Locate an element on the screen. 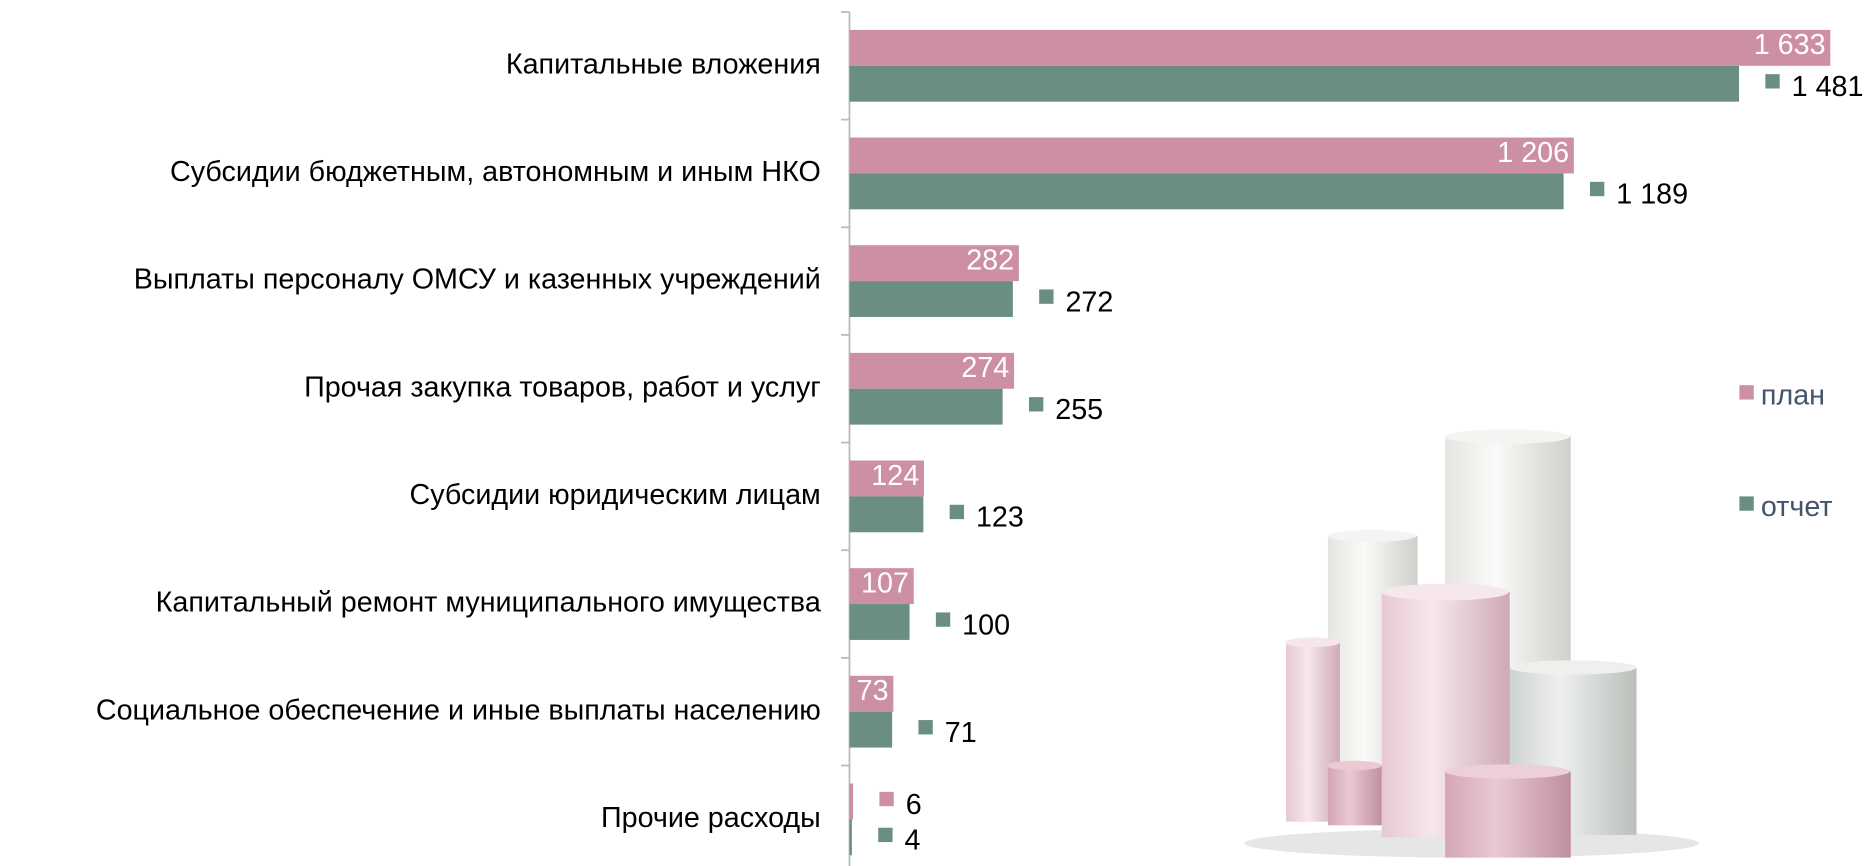 This screenshot has width=1876, height=866. value-label: 274 is located at coordinates (985, 368).